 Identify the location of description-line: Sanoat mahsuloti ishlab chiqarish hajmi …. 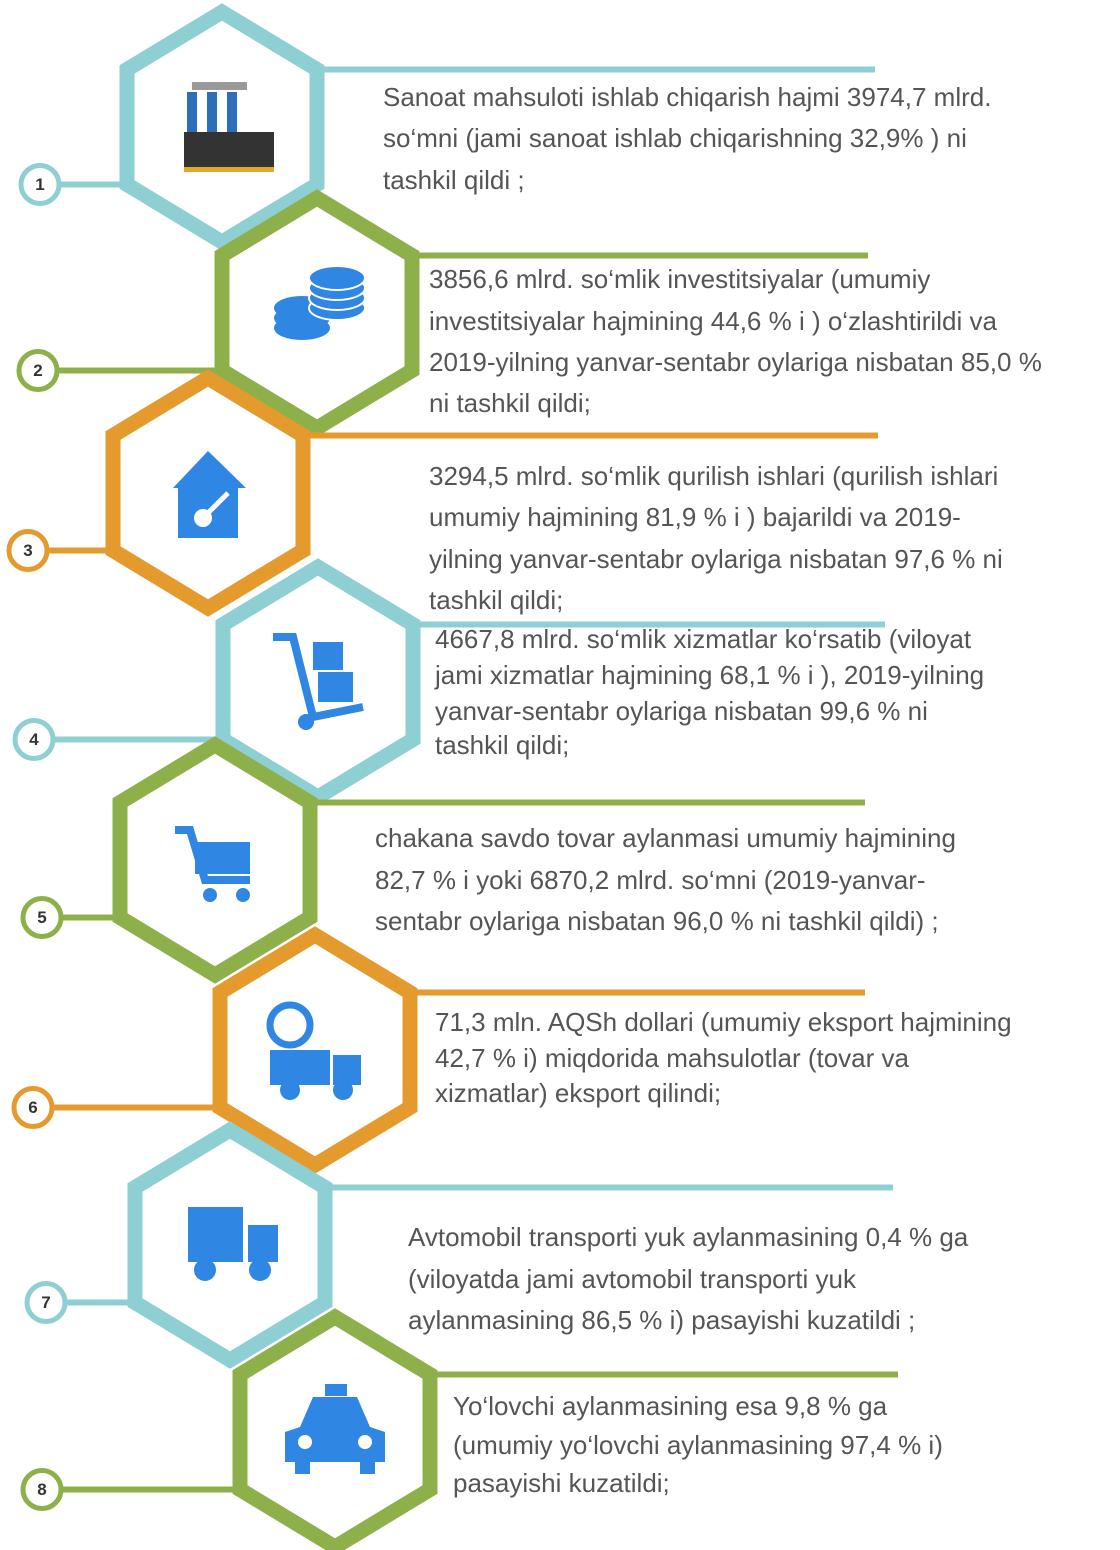
(687, 97).